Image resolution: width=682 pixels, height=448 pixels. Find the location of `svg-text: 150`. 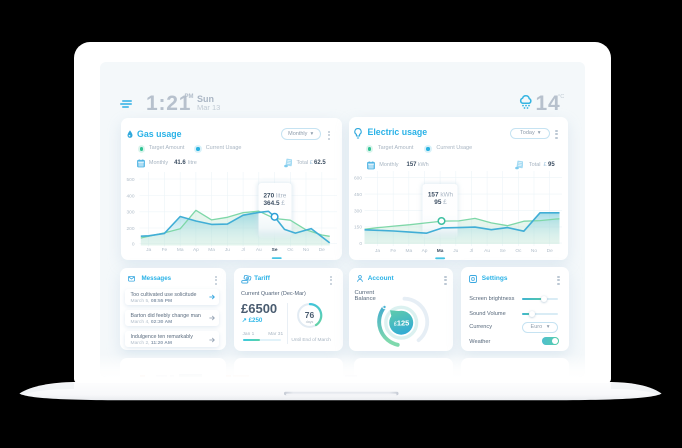

svg-text: 150 is located at coordinates (357, 228).